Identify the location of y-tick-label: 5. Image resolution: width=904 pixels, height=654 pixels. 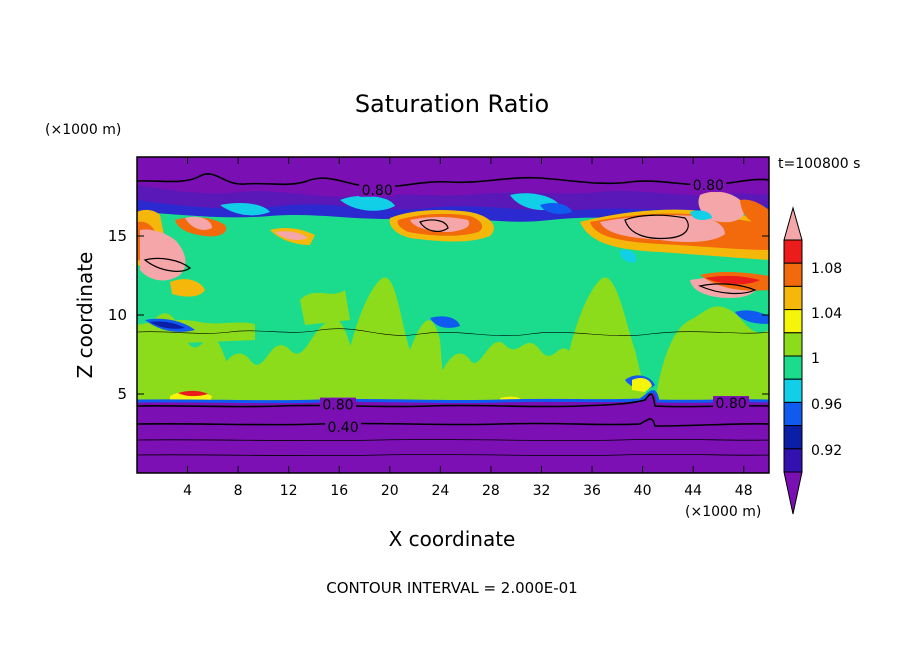
(122, 394).